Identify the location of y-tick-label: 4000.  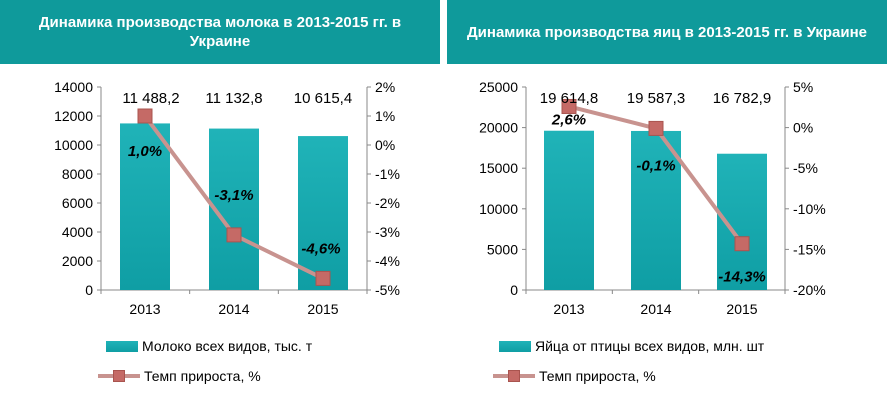
(77, 232).